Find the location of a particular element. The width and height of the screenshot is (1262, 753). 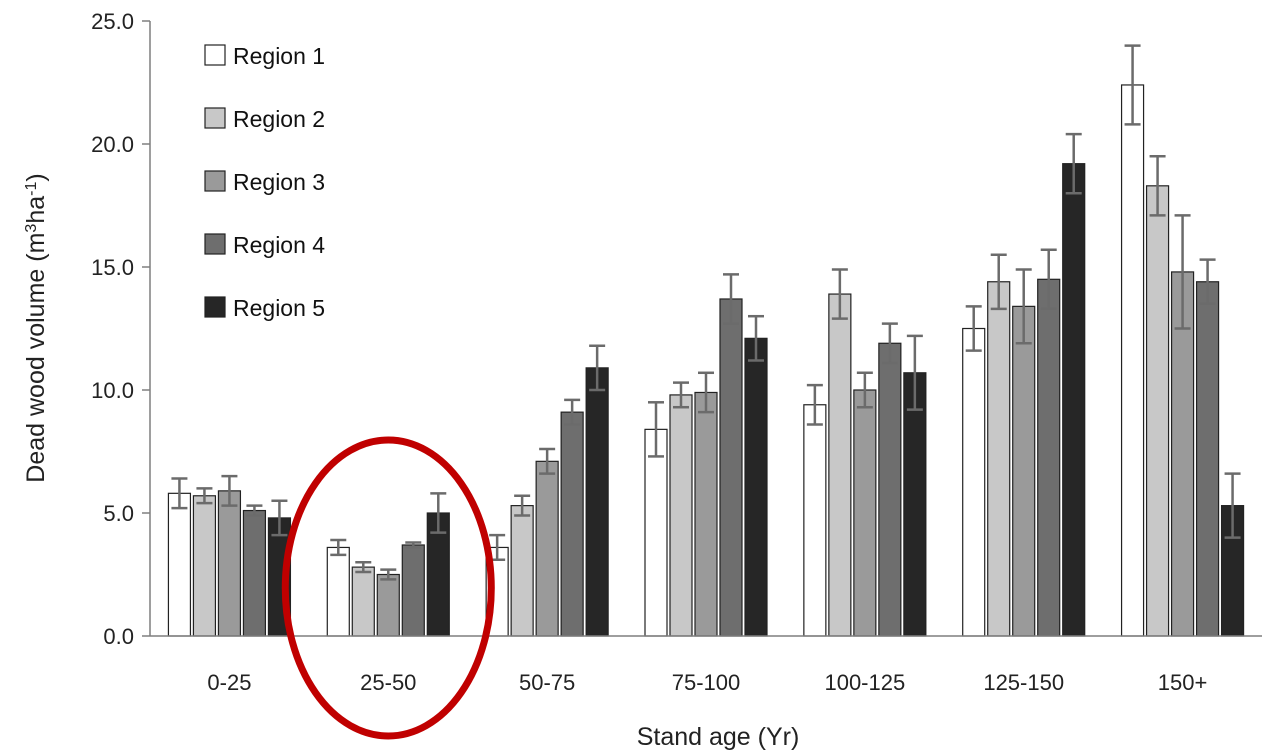

x-axis-title: Stand age (Yr) is located at coordinates (718, 737).